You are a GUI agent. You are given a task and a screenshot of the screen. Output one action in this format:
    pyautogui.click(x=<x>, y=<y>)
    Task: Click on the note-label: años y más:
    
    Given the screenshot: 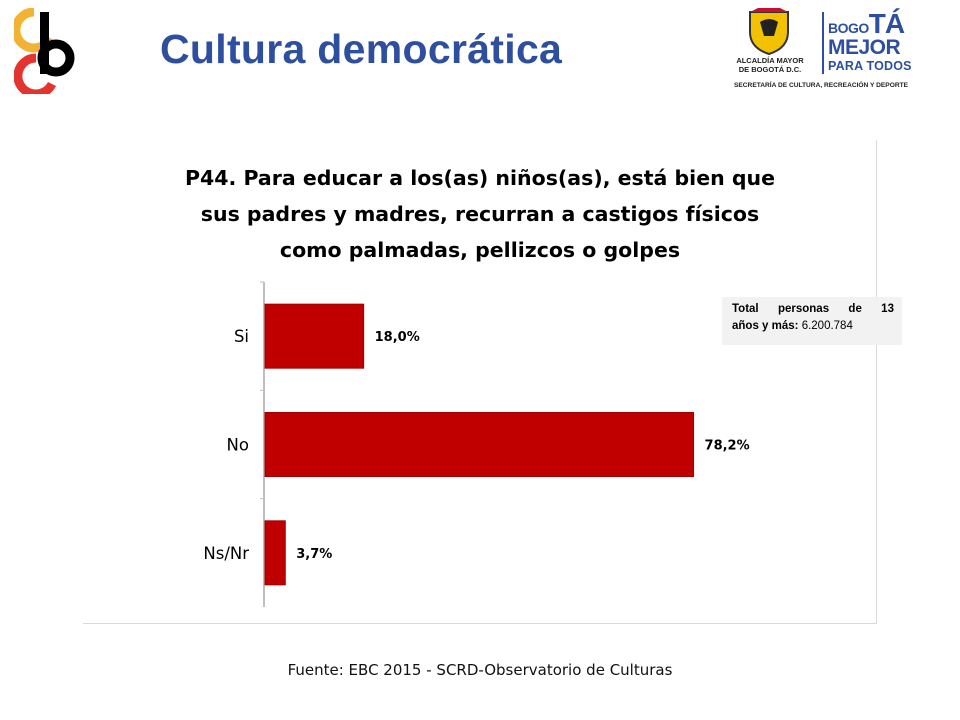 What is the action you would take?
    pyautogui.click(x=765, y=326)
    